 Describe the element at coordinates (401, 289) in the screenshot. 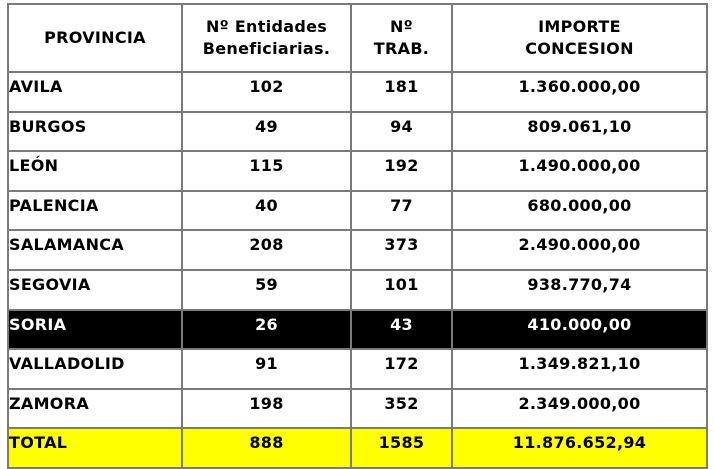

I see `cell-trab: 101` at that location.